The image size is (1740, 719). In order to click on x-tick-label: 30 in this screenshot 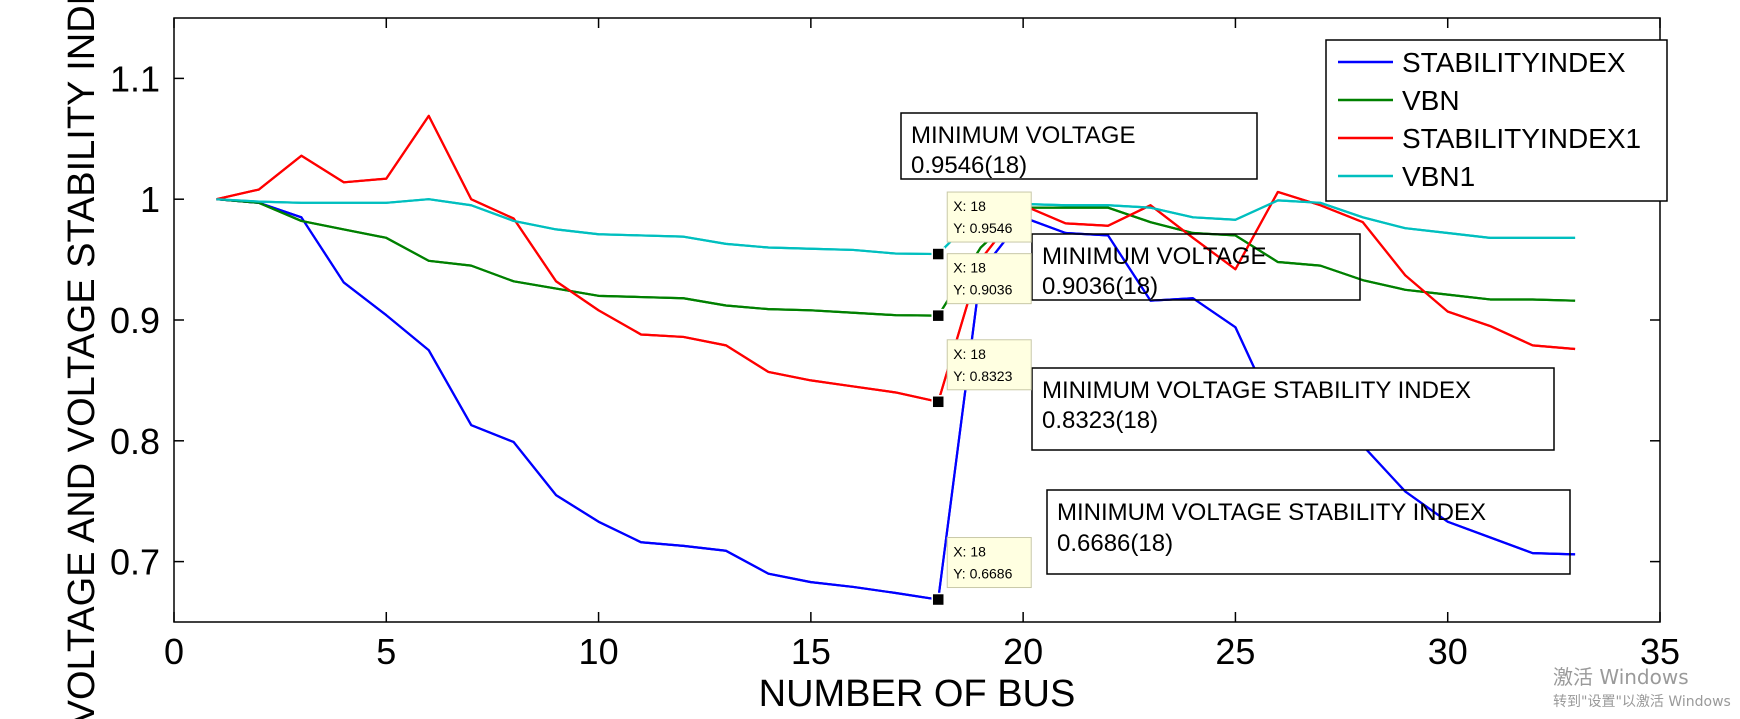, I will do `click(1448, 651)`.